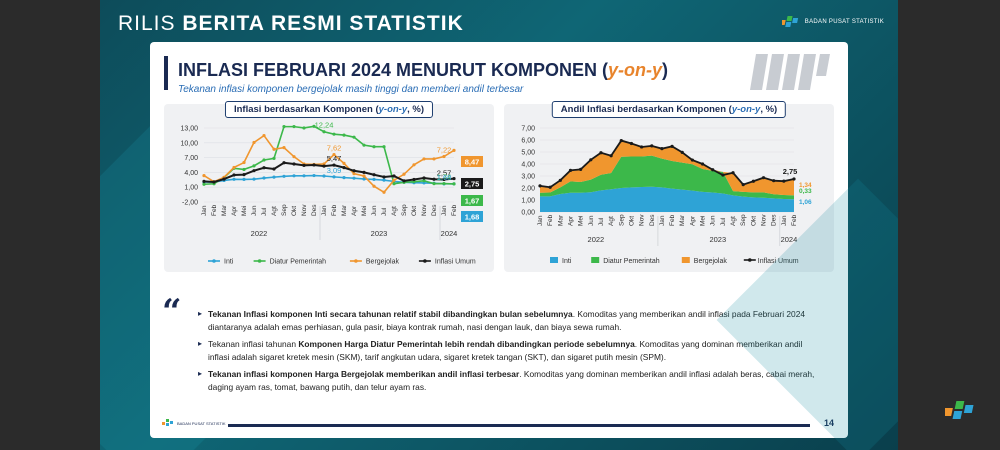 This screenshot has height=450, width=1000. Describe the element at coordinates (284, 210) in the screenshot. I see `chart-1-x-tick: Sep` at that location.